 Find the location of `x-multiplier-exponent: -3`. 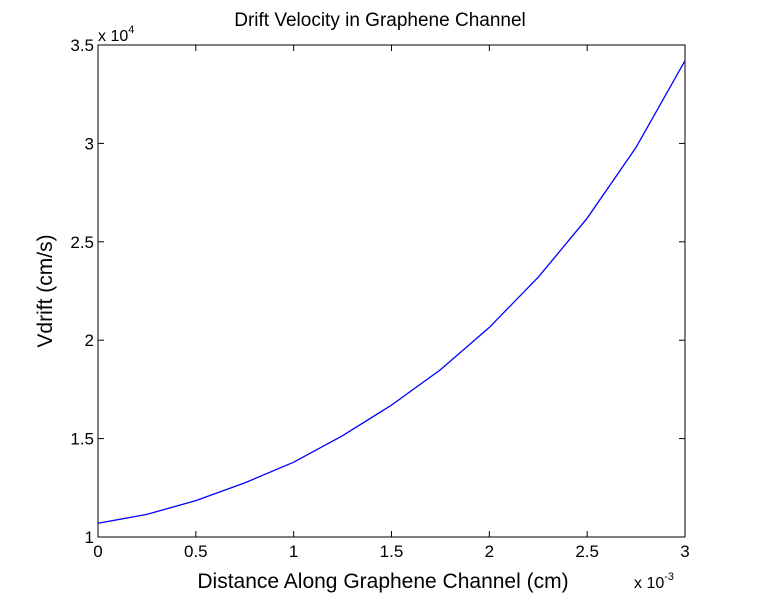

x-multiplier-exponent: -3 is located at coordinates (669, 577).